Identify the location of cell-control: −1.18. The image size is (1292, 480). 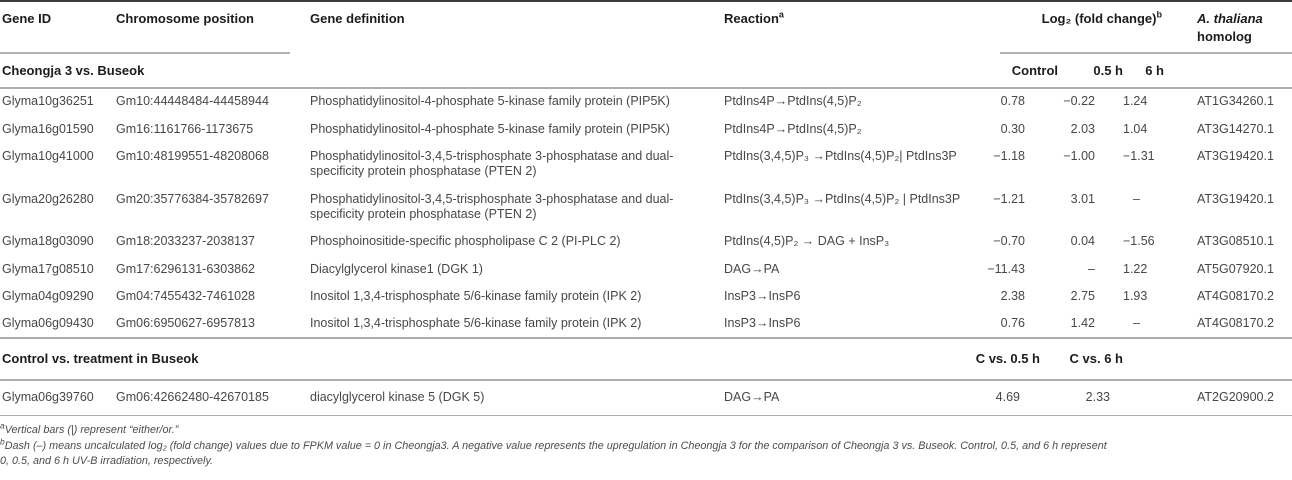
(1009, 155).